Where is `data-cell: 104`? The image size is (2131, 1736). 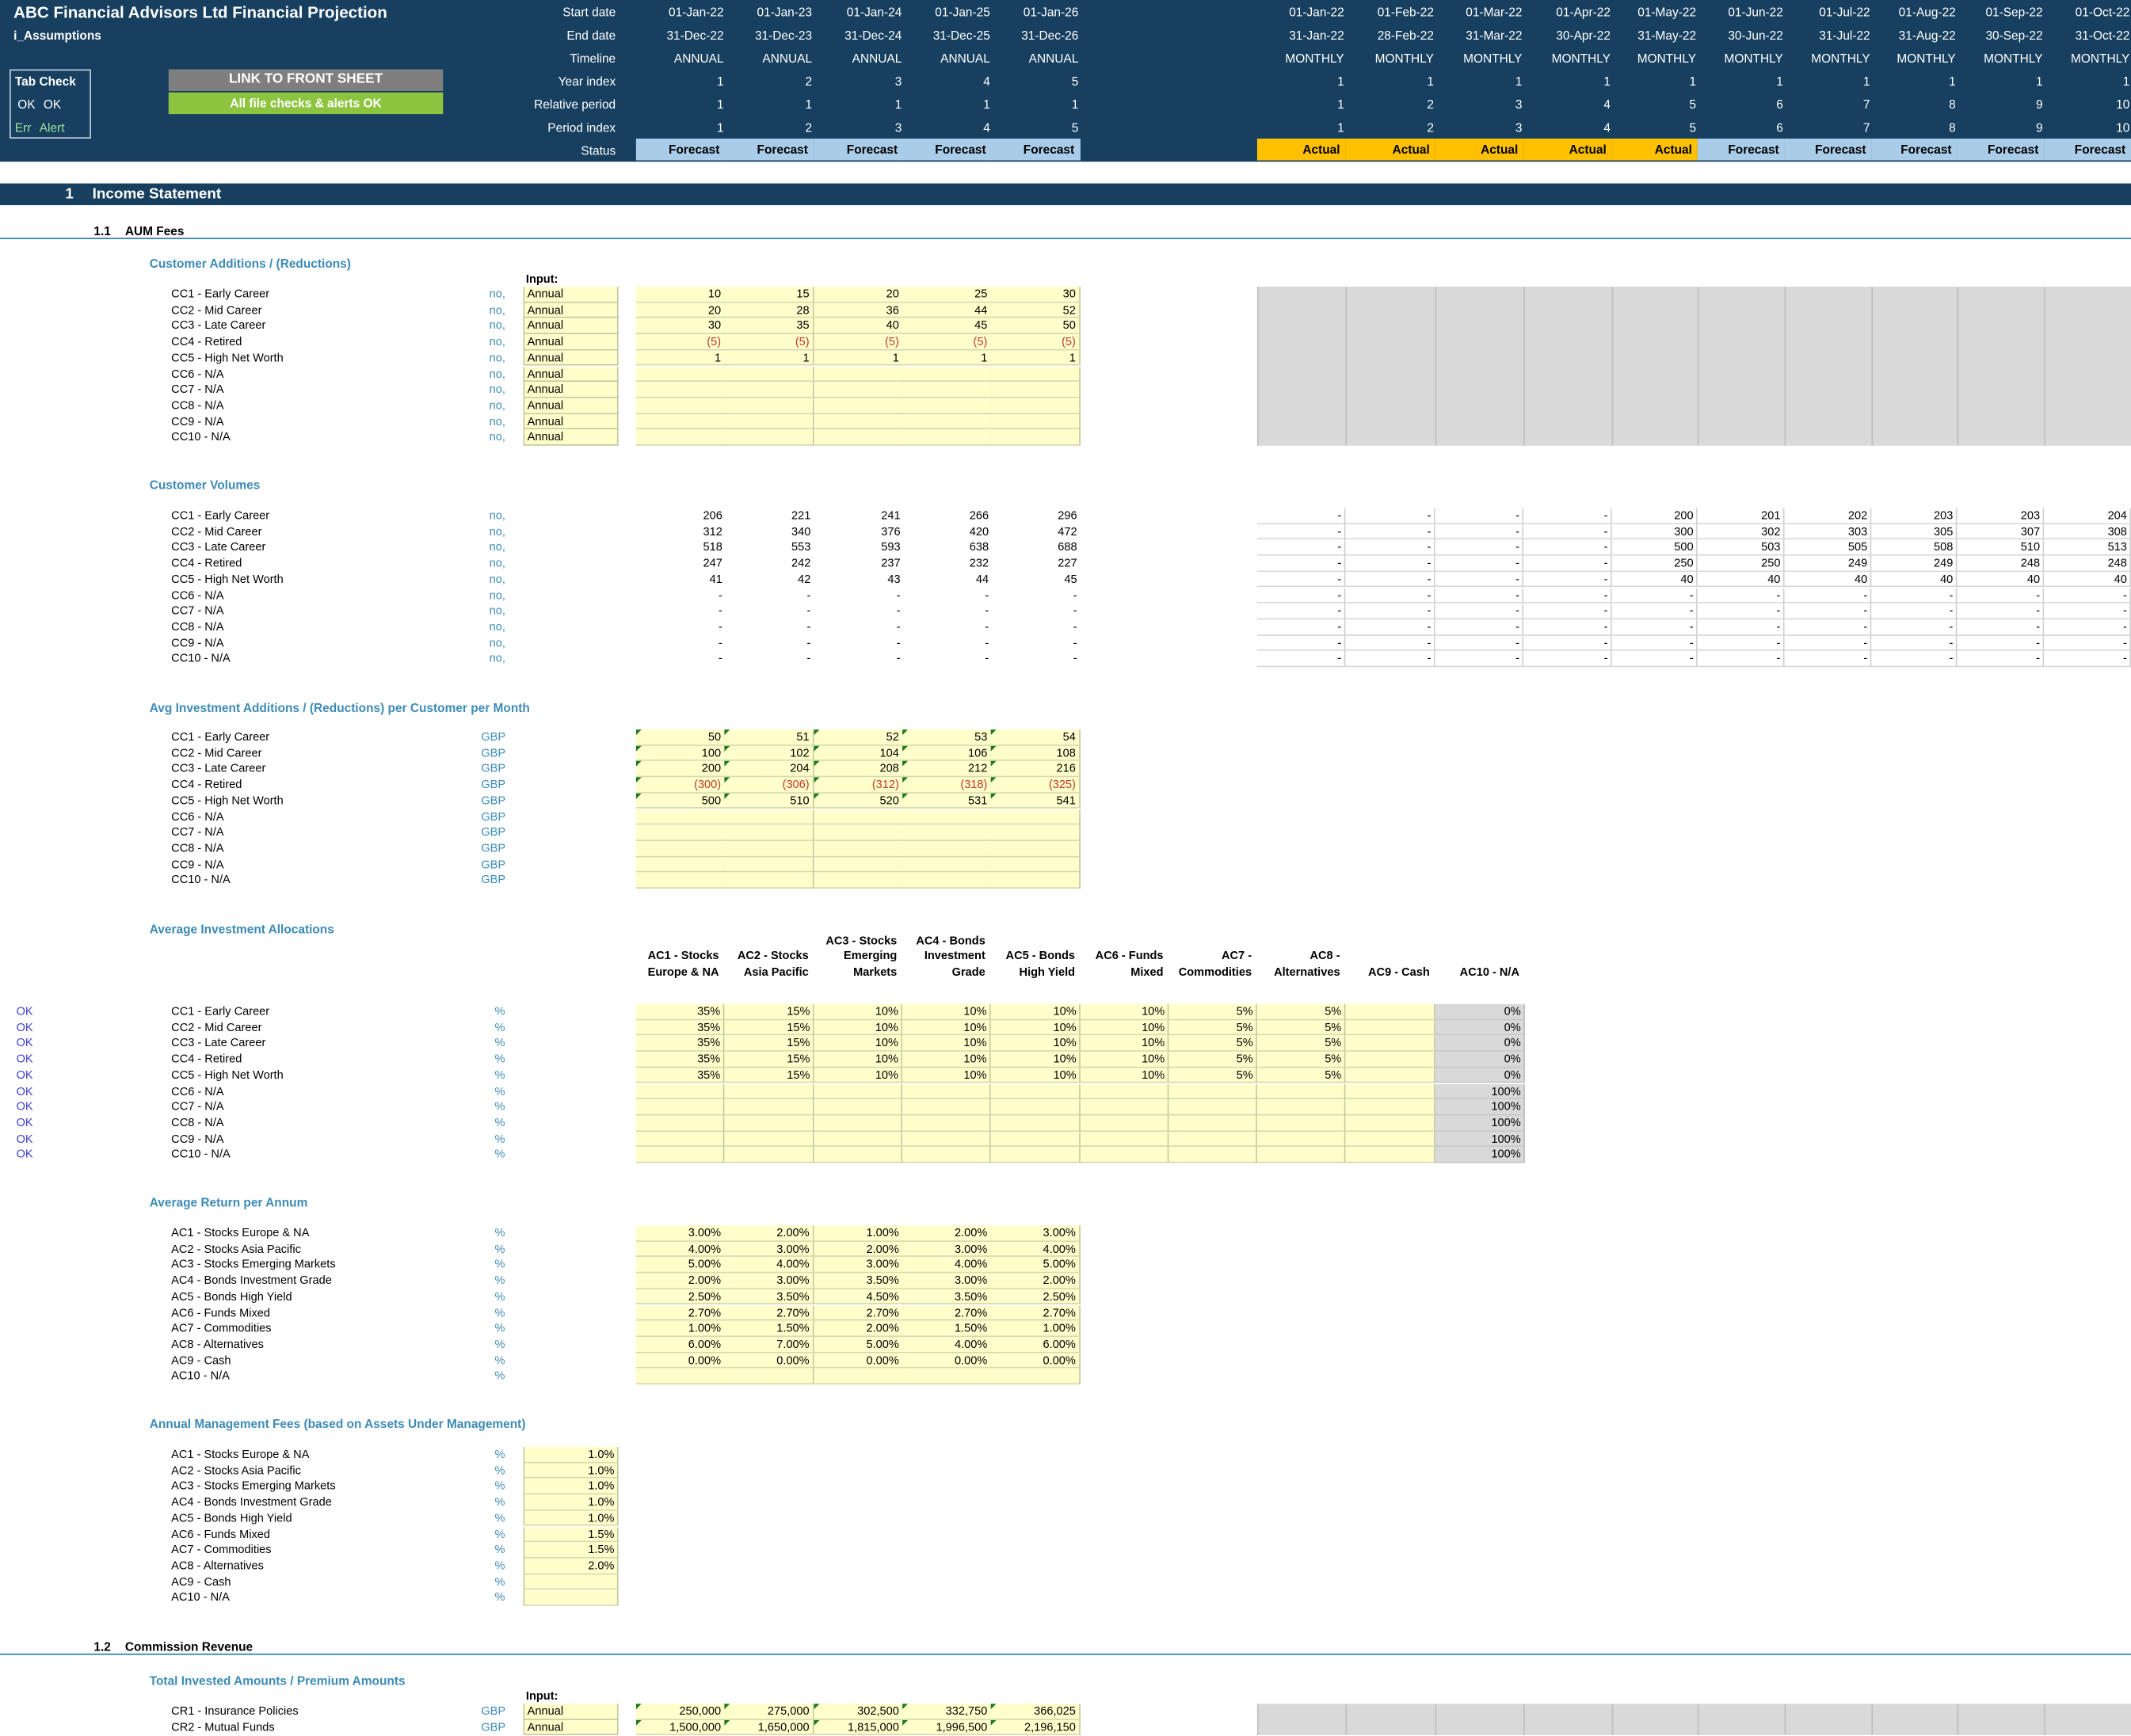
data-cell: 104 is located at coordinates (859, 754).